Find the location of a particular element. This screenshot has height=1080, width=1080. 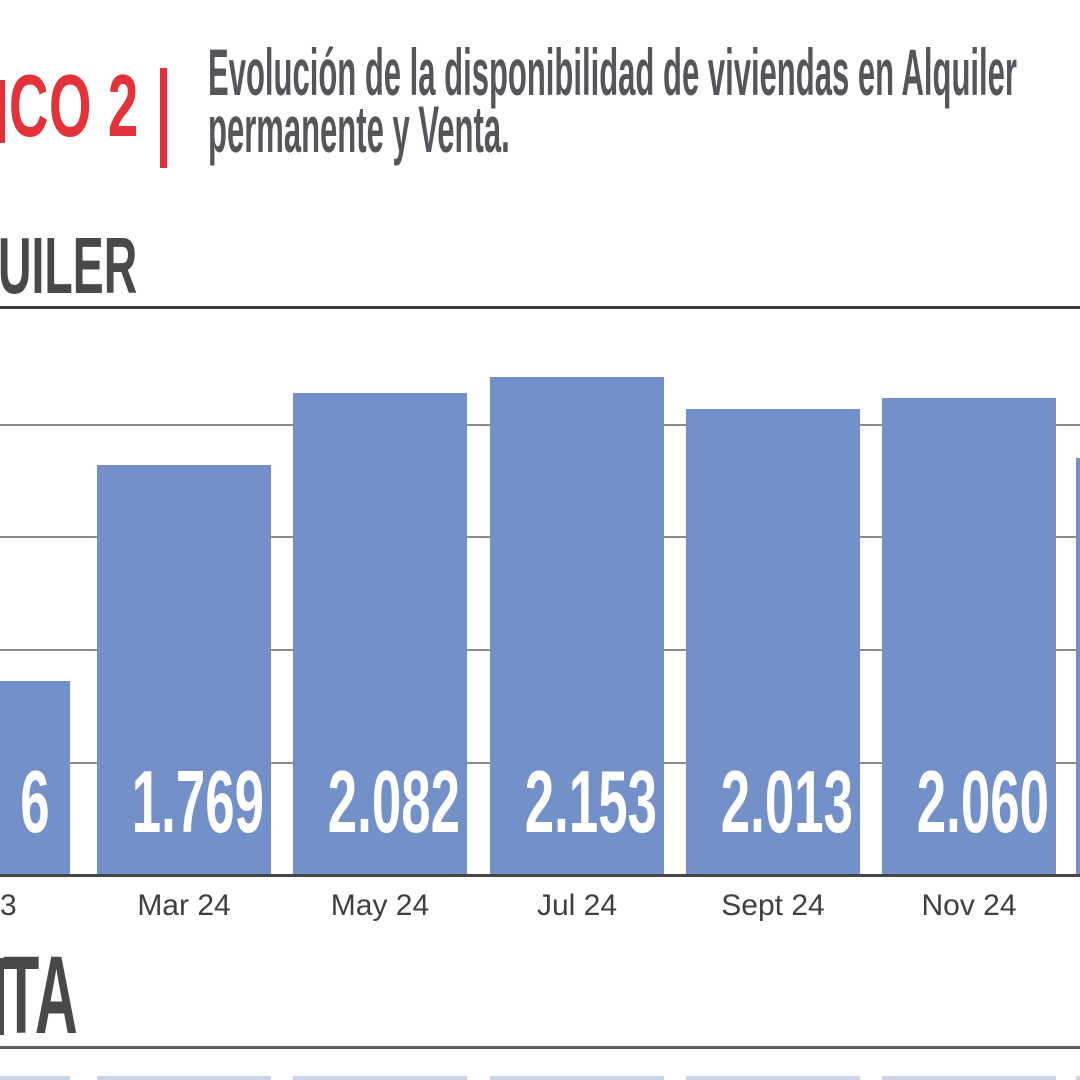

title-divider-bar is located at coordinates (163, 118).